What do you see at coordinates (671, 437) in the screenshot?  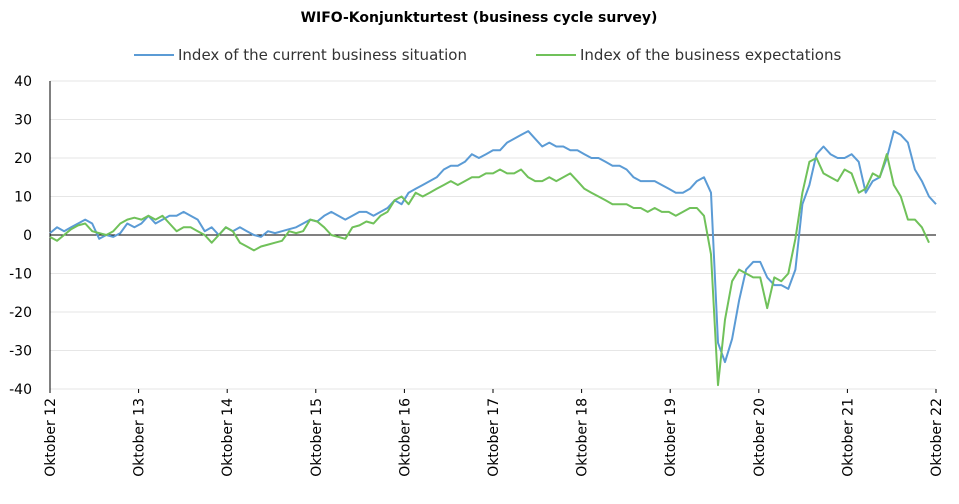 I see `x-tick-label: Oktober 19` at bounding box center [671, 437].